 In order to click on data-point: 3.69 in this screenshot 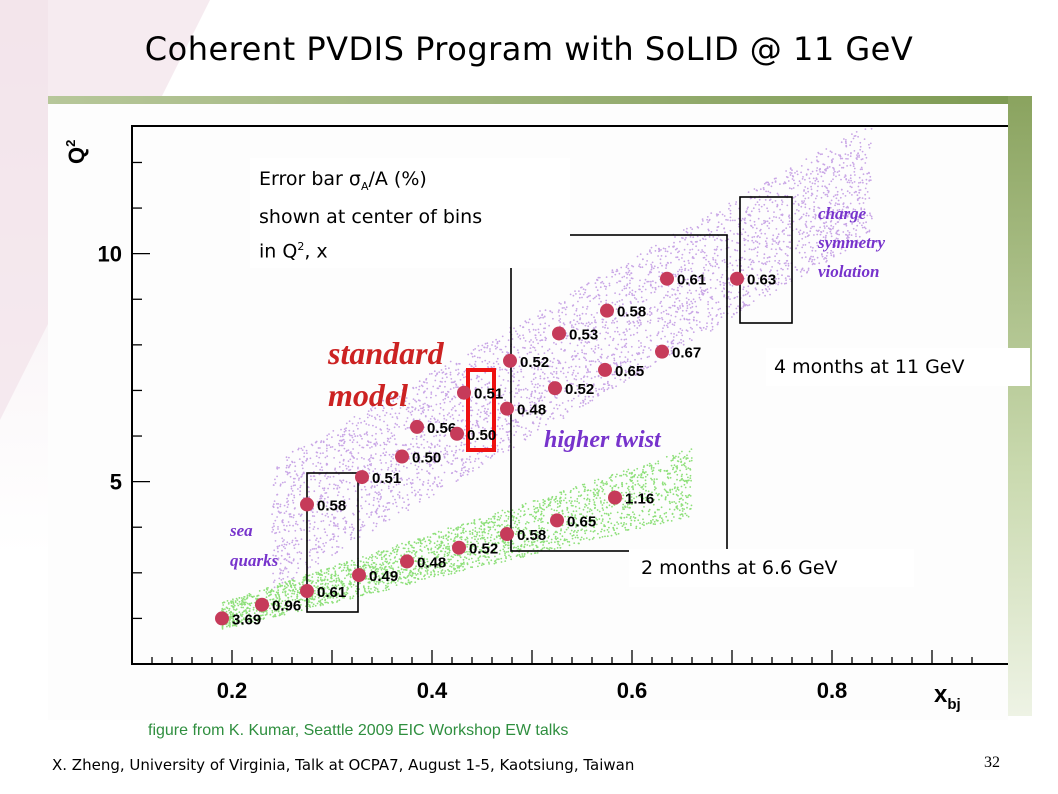, I will do `click(238, 619)`.